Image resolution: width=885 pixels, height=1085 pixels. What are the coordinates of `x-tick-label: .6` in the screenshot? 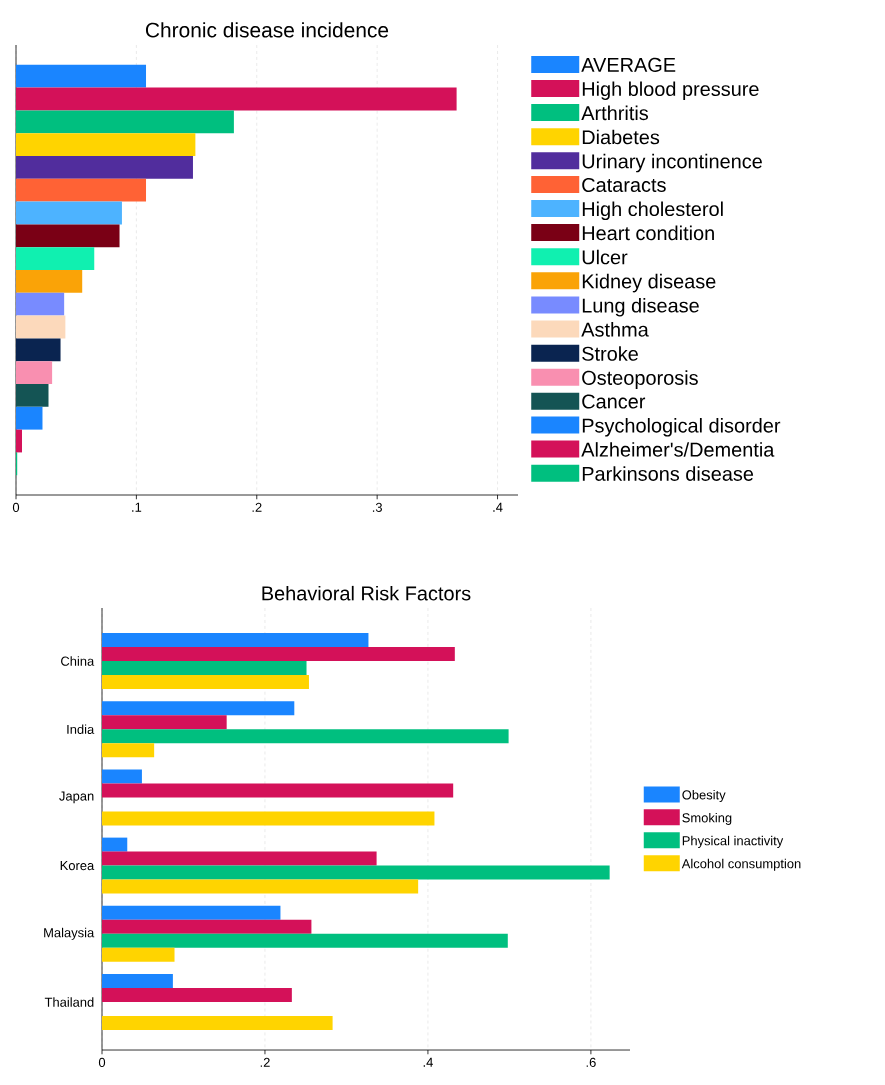 It's located at (591, 1062).